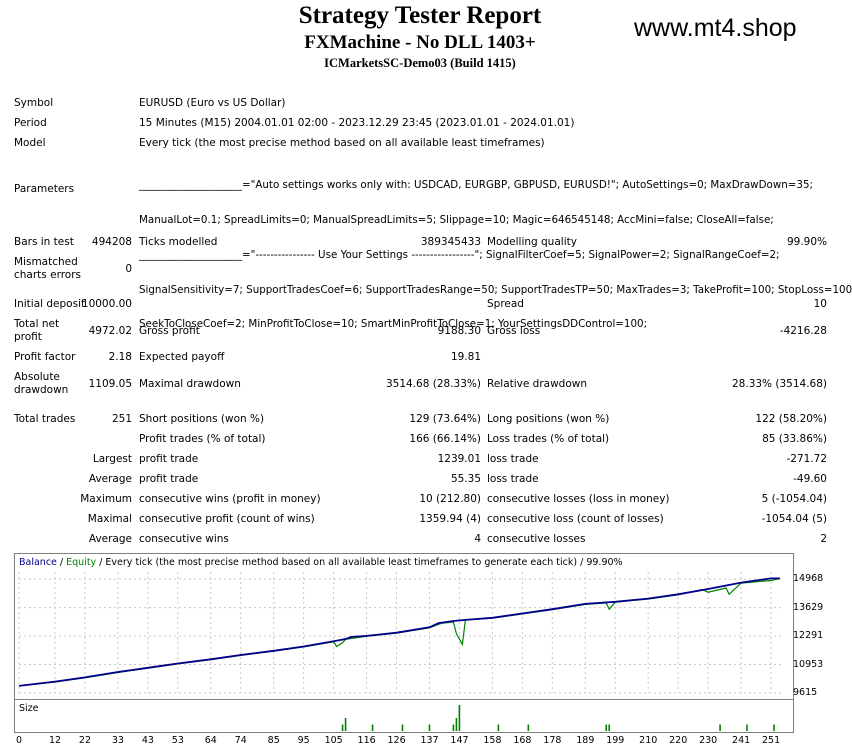 Image resolution: width=852 pixels, height=751 pixels. What do you see at coordinates (128, 269) in the screenshot?
I see `mismatch-value: 0` at bounding box center [128, 269].